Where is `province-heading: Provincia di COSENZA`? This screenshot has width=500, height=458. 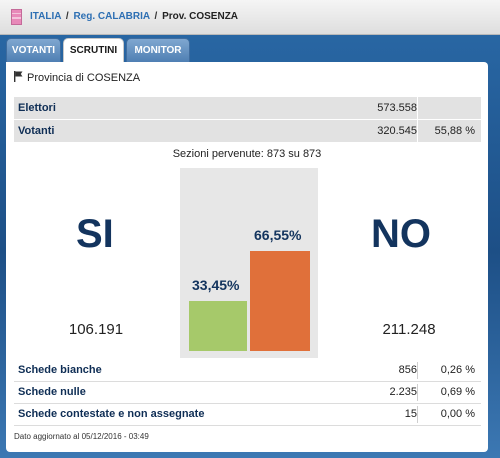
province-heading: Provincia di COSENZA is located at coordinates (77, 77).